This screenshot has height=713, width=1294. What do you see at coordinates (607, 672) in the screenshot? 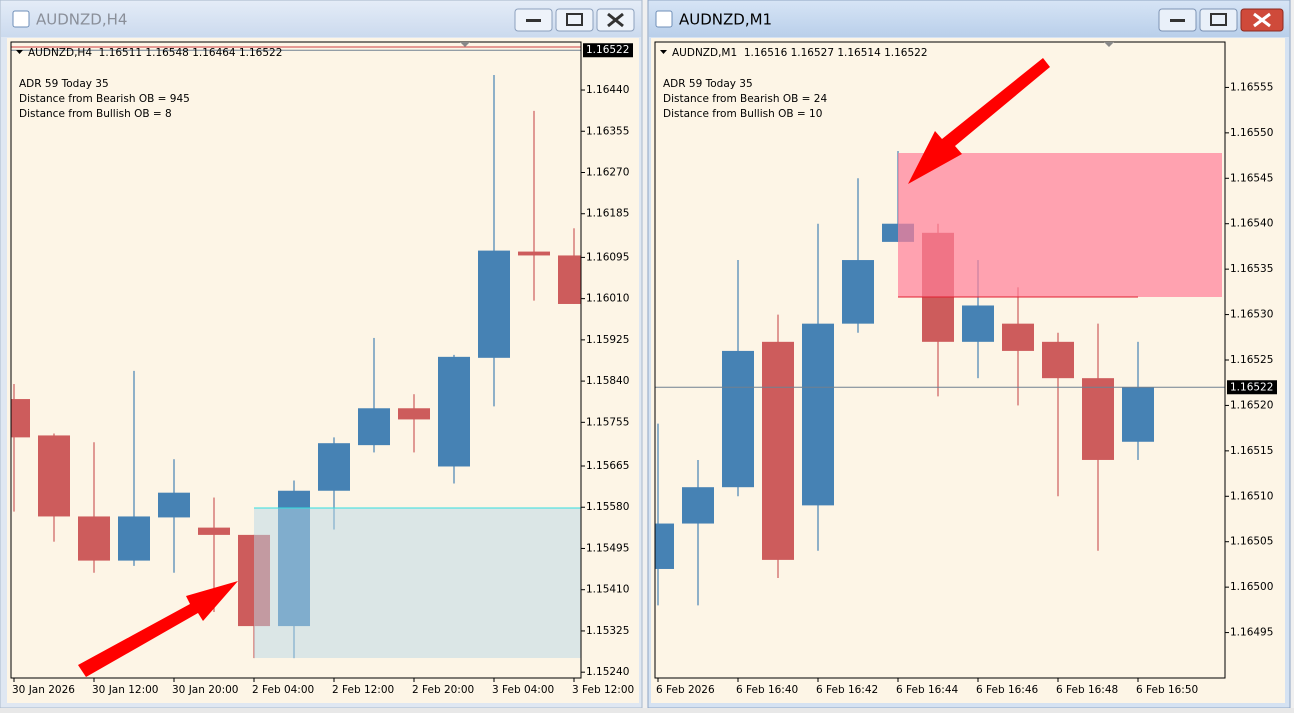
I see `y-tick-label: 1.15240` at bounding box center [607, 672].